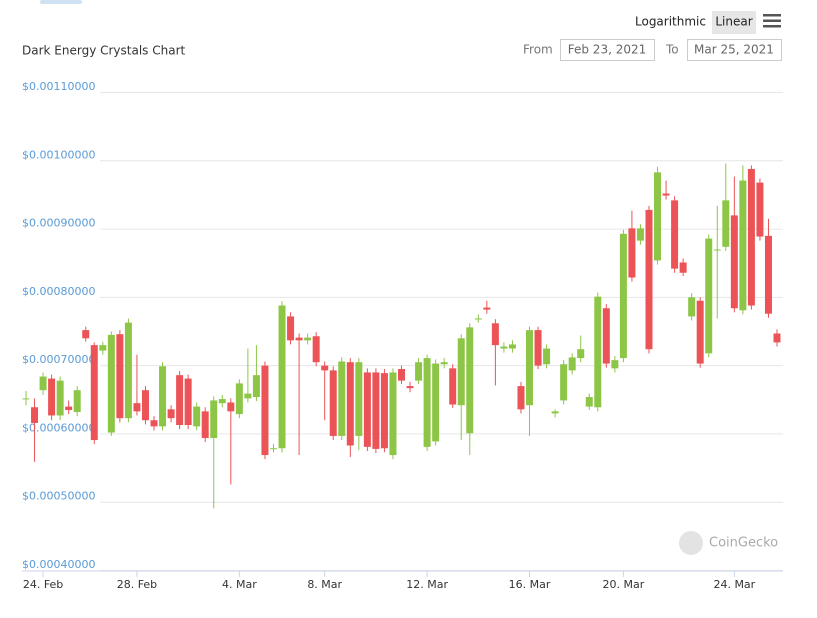  I want to click on y-tick-label: $0.00110000, so click(58, 86).